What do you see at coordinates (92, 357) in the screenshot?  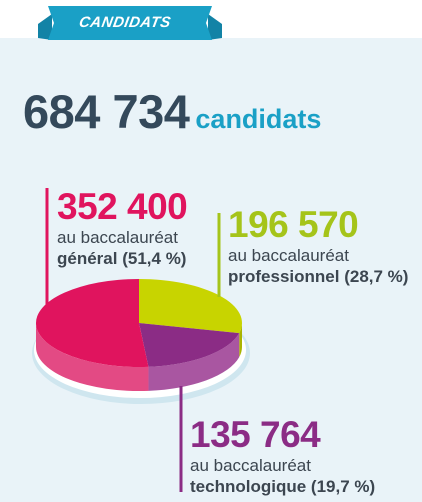 I see `pie-side-general` at bounding box center [92, 357].